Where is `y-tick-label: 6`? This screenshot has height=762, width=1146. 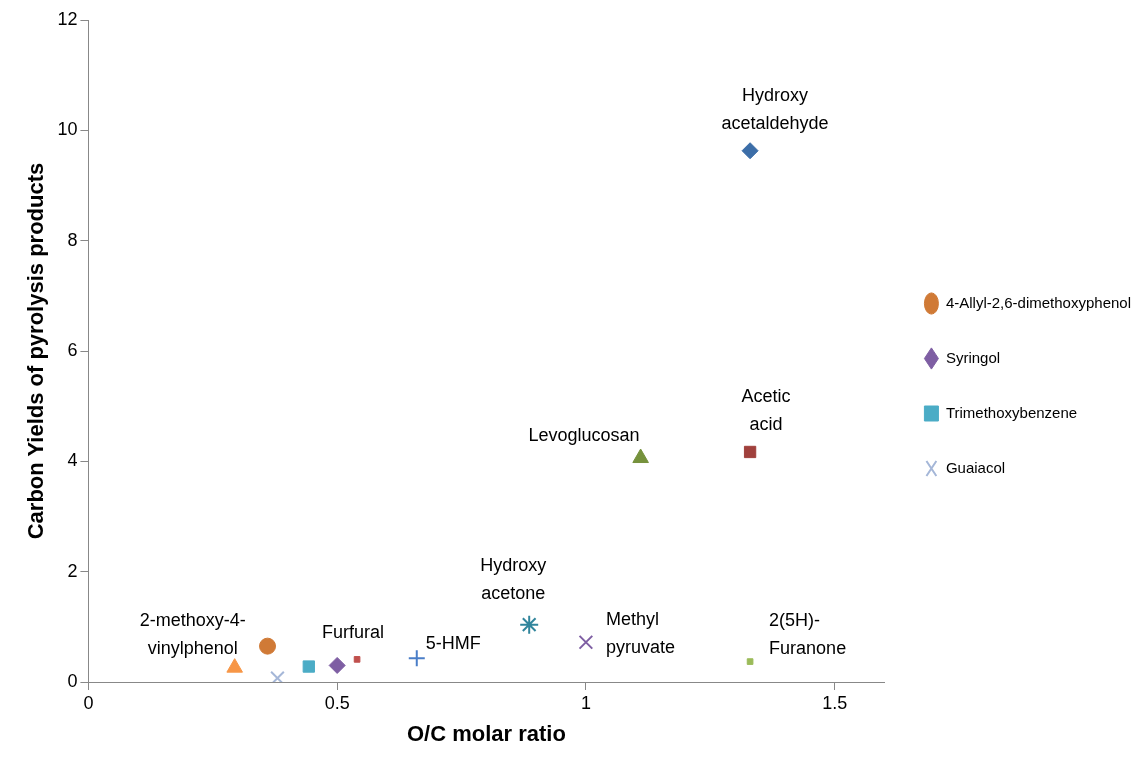 y-tick-label: 6 is located at coordinates (72, 349).